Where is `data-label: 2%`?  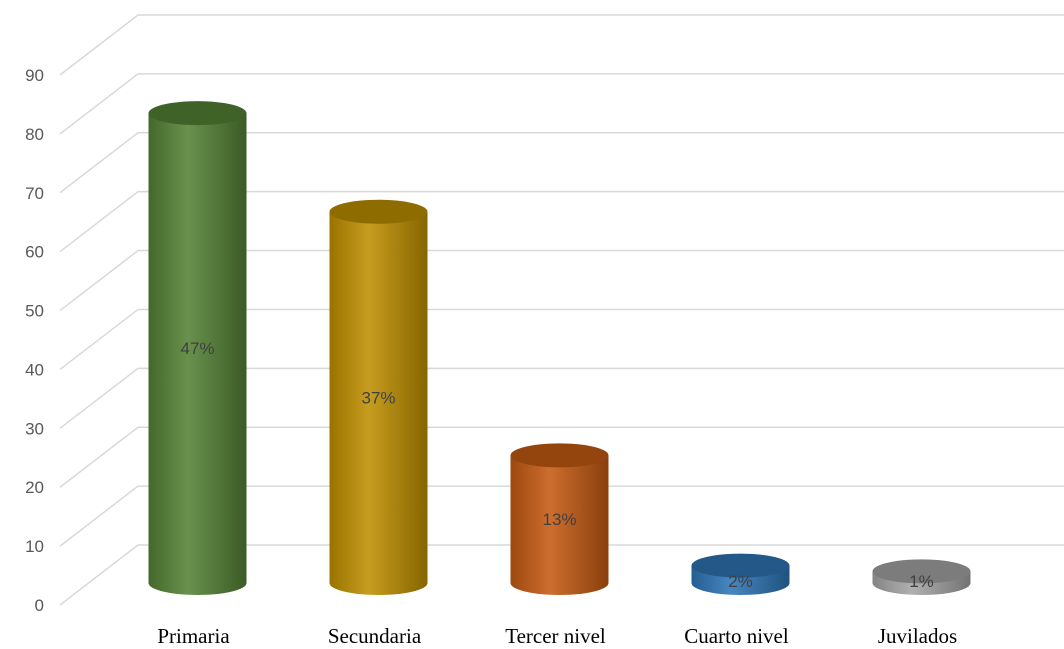
data-label: 2% is located at coordinates (740, 581).